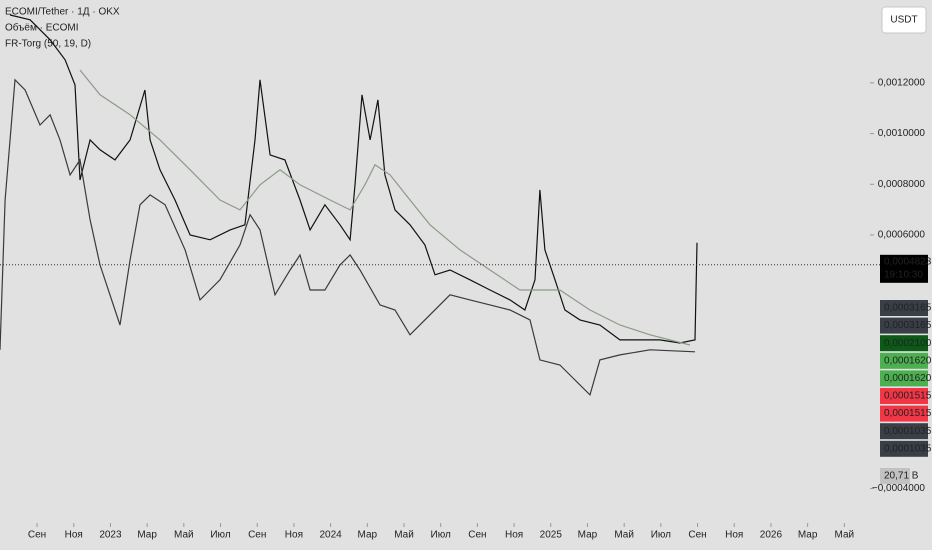 The image size is (932, 550). I want to click on x-tick-label: 2024, so click(330, 535).